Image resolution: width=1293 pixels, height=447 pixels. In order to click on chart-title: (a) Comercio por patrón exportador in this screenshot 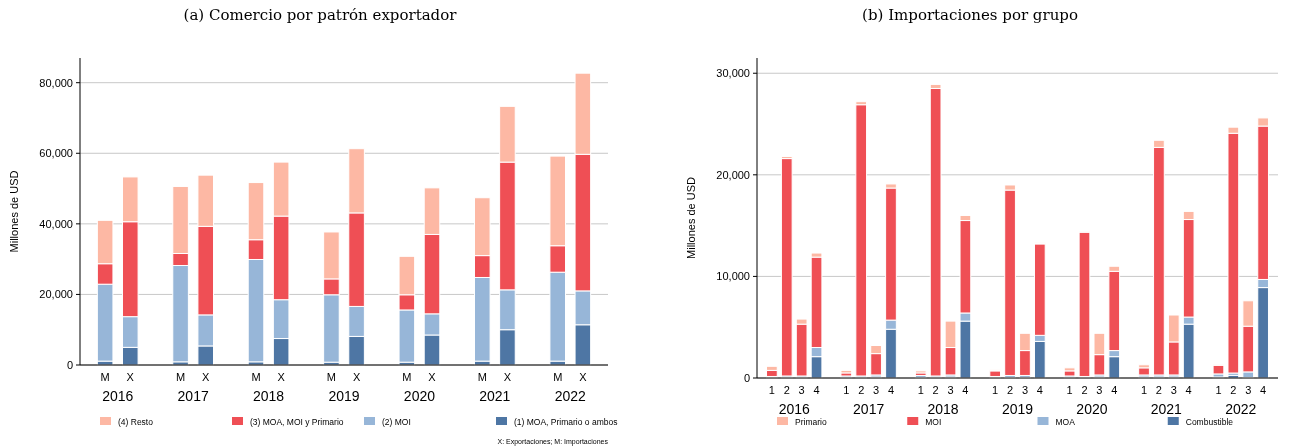, I will do `click(320, 15)`.